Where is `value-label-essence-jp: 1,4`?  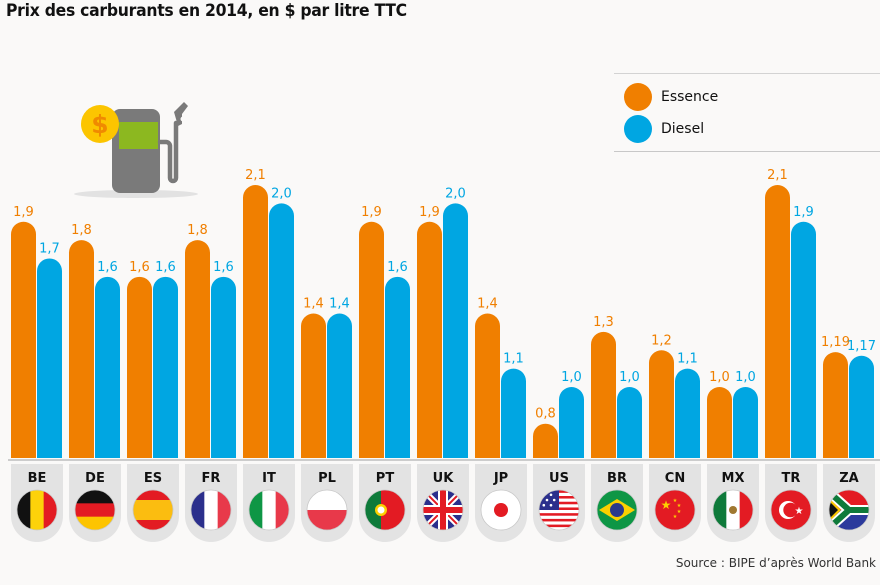
value-label-essence-jp: 1,4 is located at coordinates (487, 304).